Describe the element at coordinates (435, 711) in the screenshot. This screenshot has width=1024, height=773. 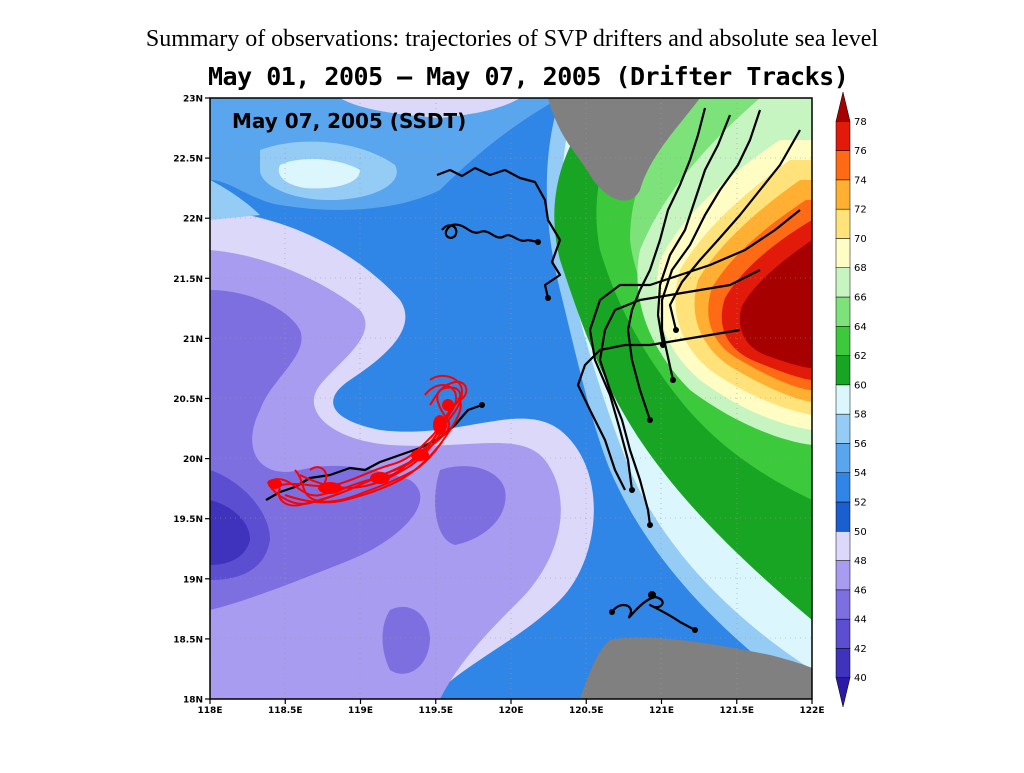
I see `lon-tick-label: 119.5E` at that location.